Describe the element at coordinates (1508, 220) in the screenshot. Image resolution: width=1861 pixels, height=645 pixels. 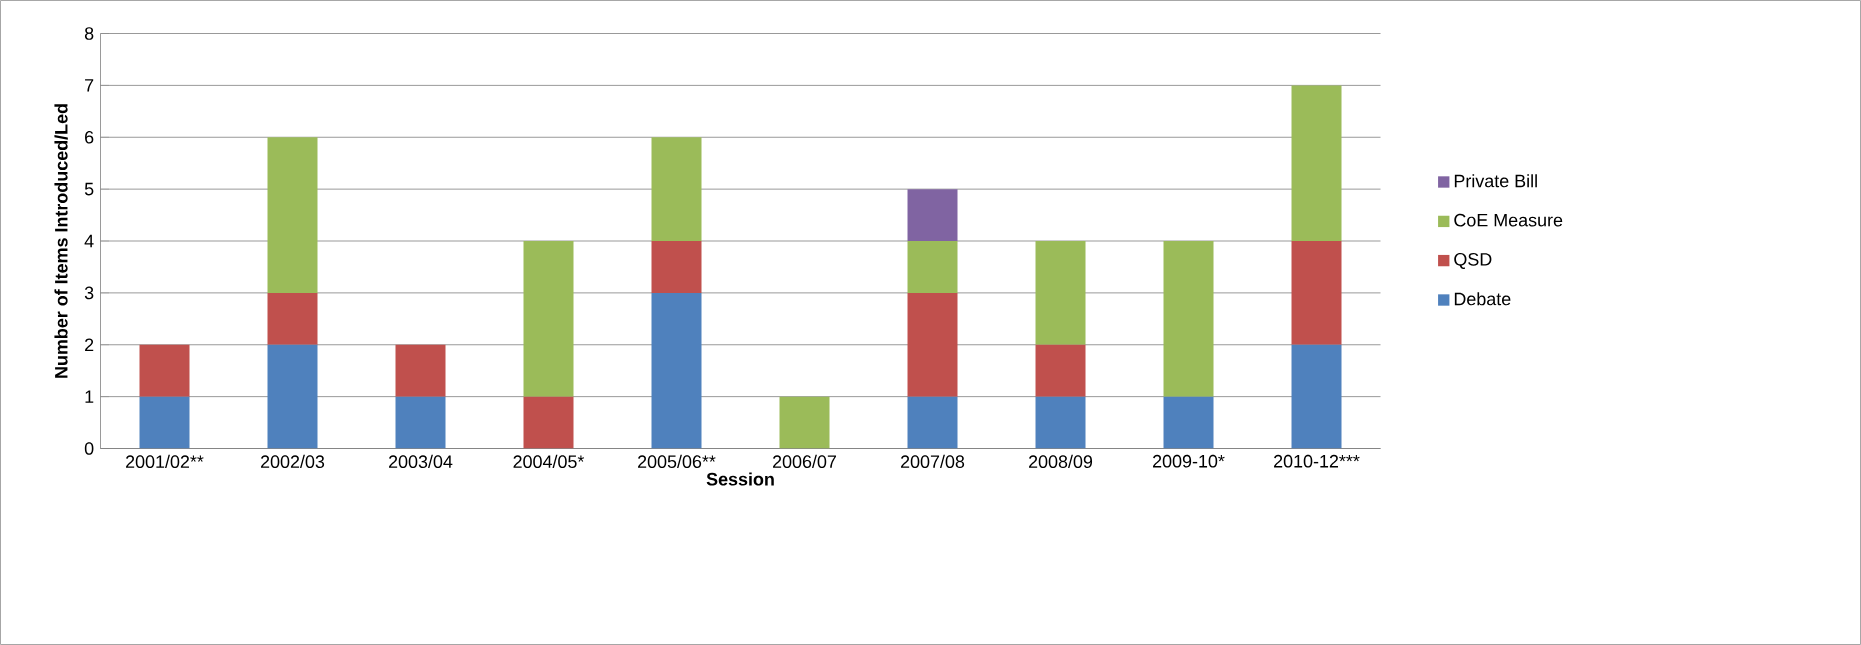
I see `legend-label: CoE Measure` at that location.